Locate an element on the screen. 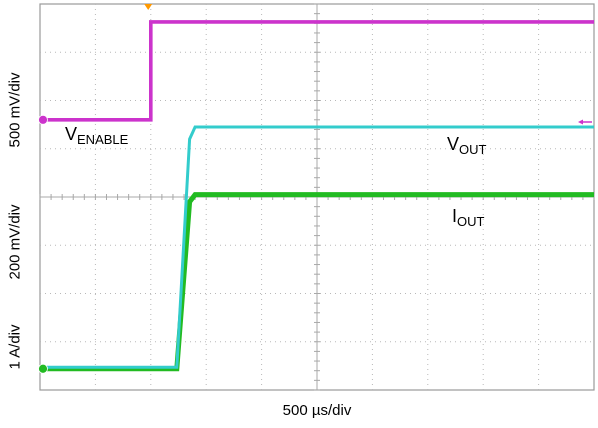  y-axis-label-mv200: 200 mV/div is located at coordinates (15, 242).